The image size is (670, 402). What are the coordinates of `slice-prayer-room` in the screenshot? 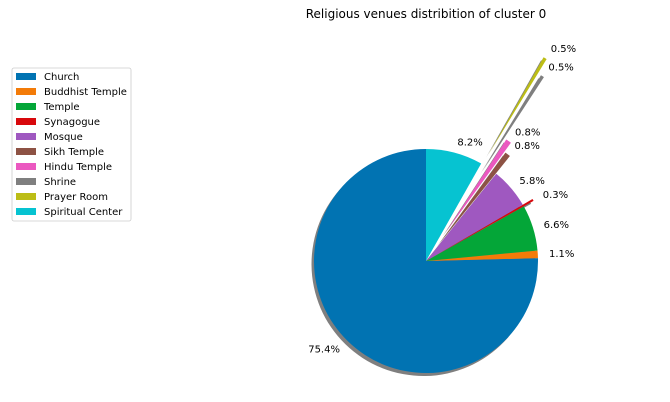 It's located at (517, 106).